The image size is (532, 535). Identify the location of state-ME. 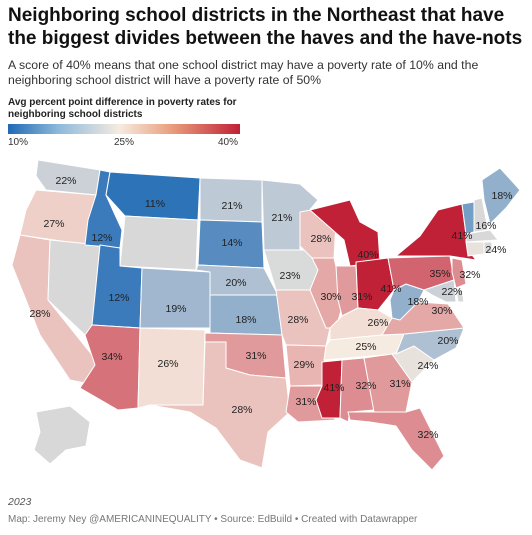
(501, 196).